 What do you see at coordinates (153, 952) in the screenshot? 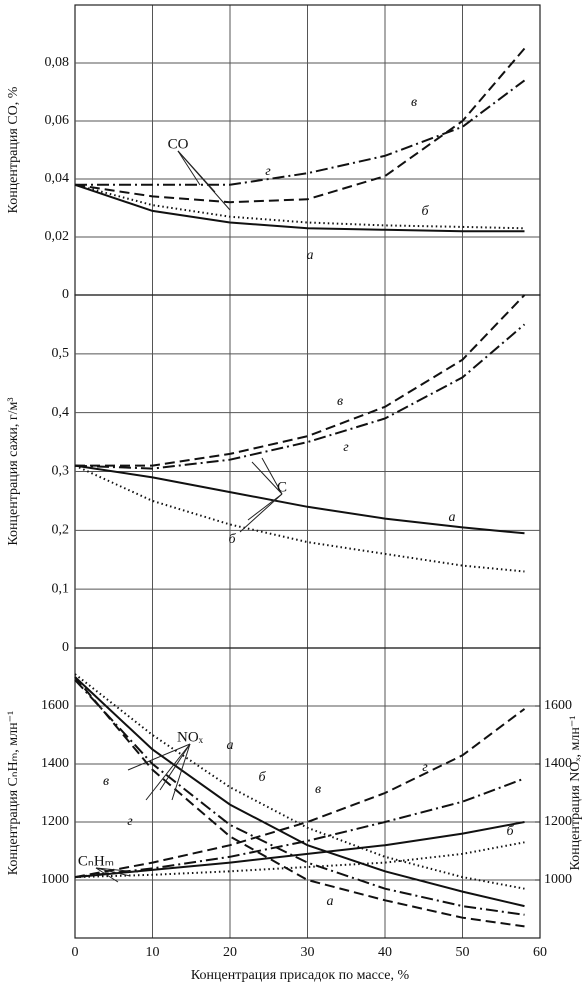
I see `x-tick-label: 10` at bounding box center [153, 952].